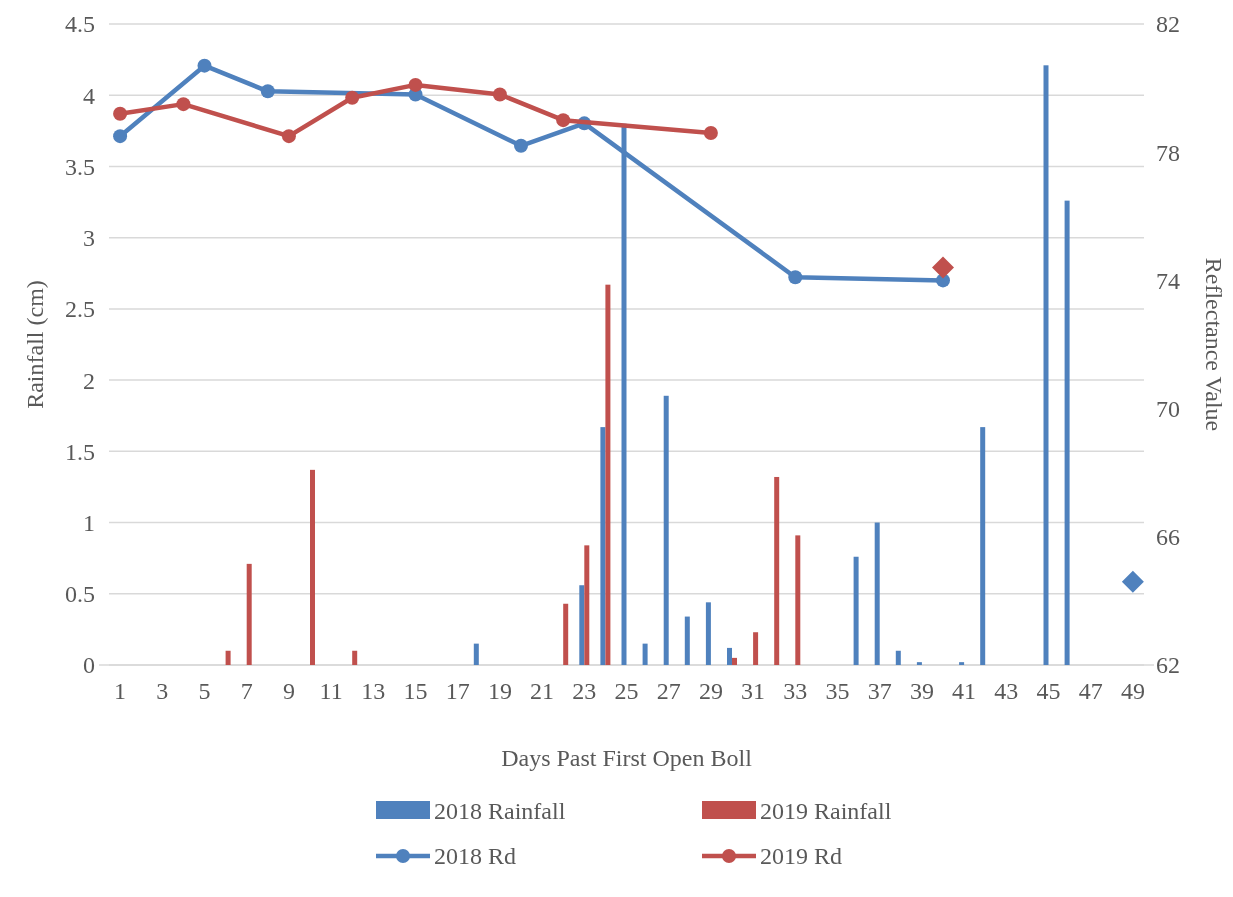  I want to click on x-tick-label: 15, so click(415, 691).